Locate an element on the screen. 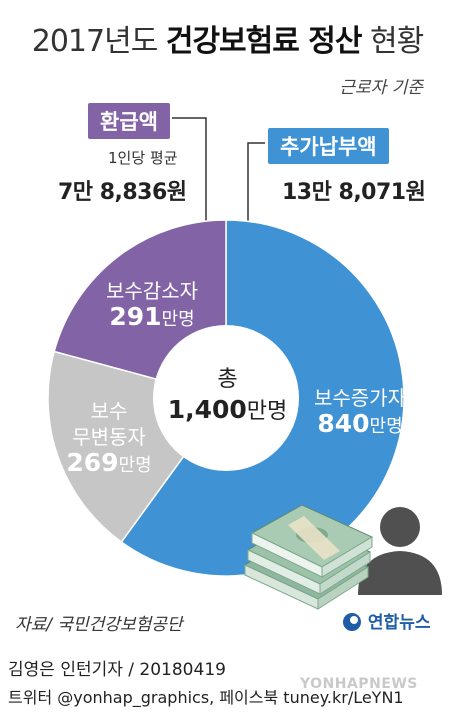 Image resolution: width=455 pixels, height=714 pixels. person-silhouette-icon is located at coordinates (400, 551).